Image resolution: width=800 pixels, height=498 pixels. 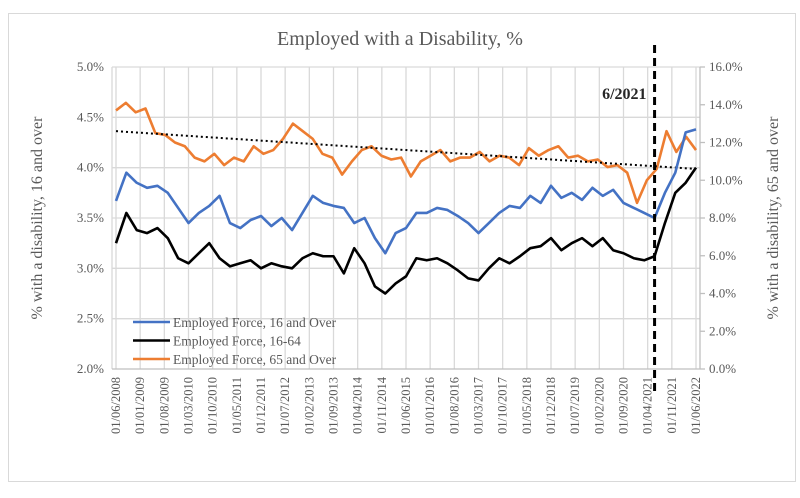 I want to click on y2-tick-label: 2.0%, so click(x=722, y=330).